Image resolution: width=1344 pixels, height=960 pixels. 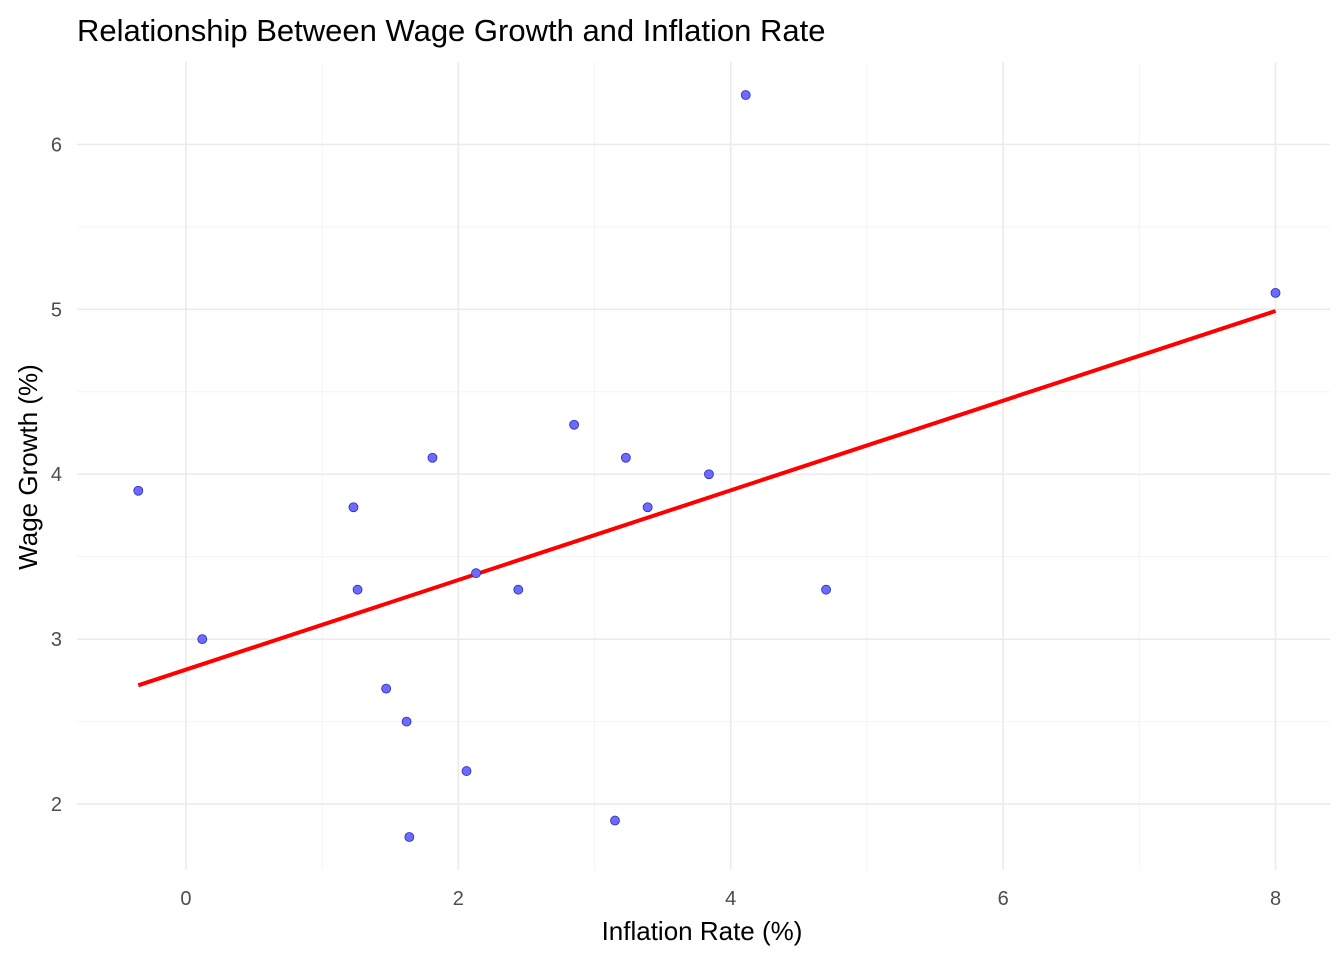 What do you see at coordinates (56, 145) in the screenshot?
I see `y-tick-label: 6` at bounding box center [56, 145].